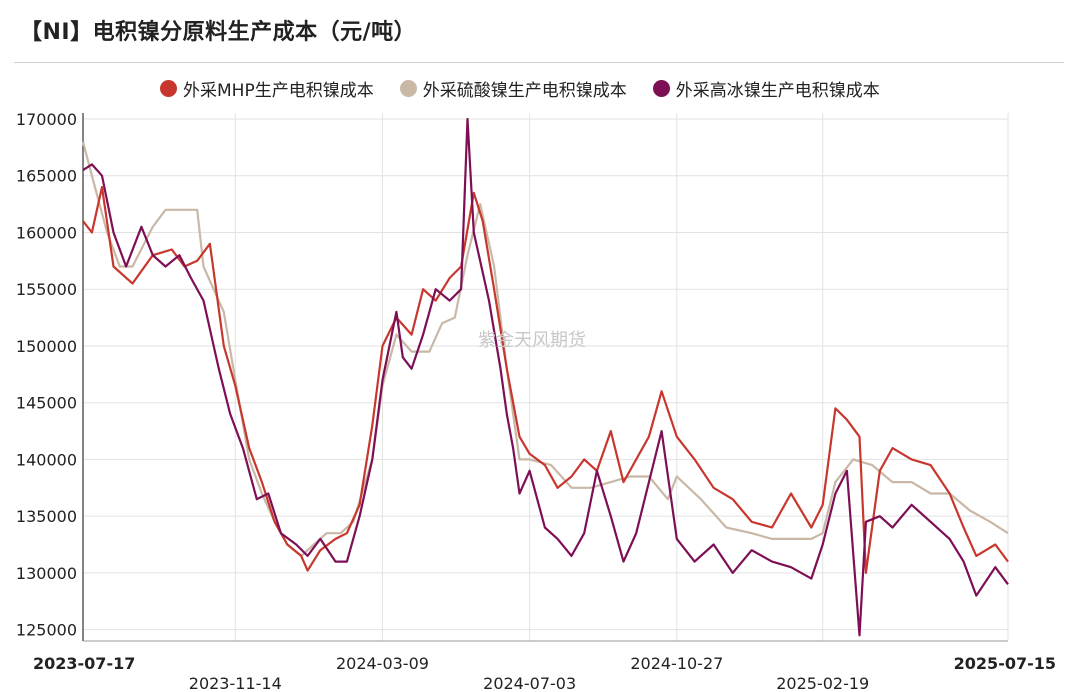 This screenshot has height=692, width=1080. I want to click on legend-item-sulfate: 外采硫酸镍生产电积镍成本, so click(513, 88).